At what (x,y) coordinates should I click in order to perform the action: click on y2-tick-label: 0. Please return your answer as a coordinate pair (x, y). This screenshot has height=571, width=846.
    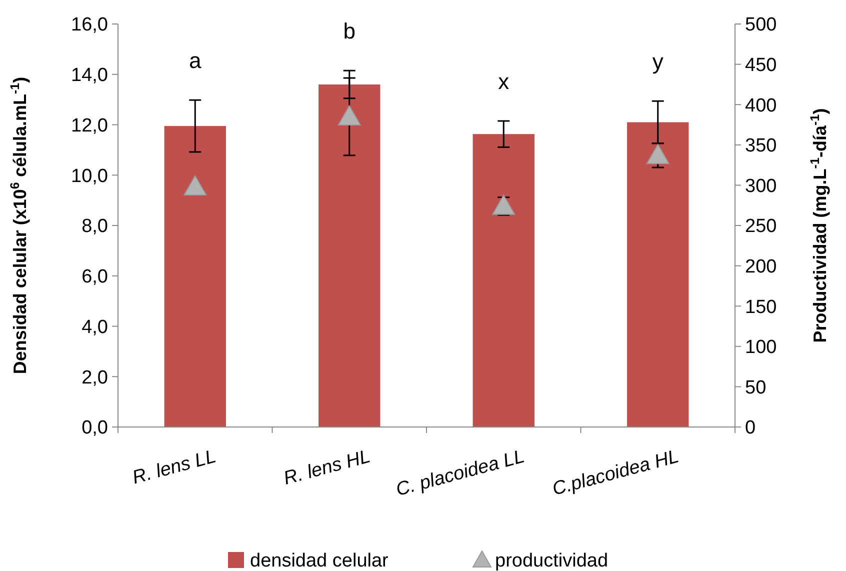
    Looking at the image, I should click on (750, 428).